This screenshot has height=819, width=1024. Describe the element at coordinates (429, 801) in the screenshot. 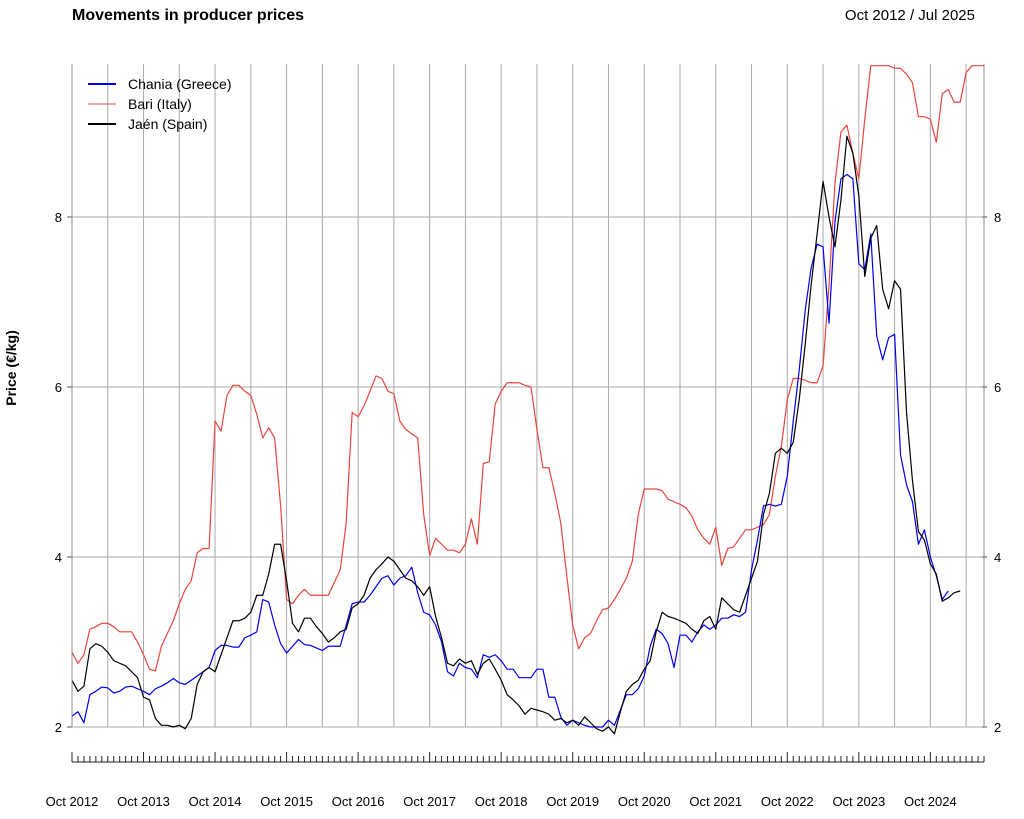

I see `x-tick-label: Oct 2017` at that location.